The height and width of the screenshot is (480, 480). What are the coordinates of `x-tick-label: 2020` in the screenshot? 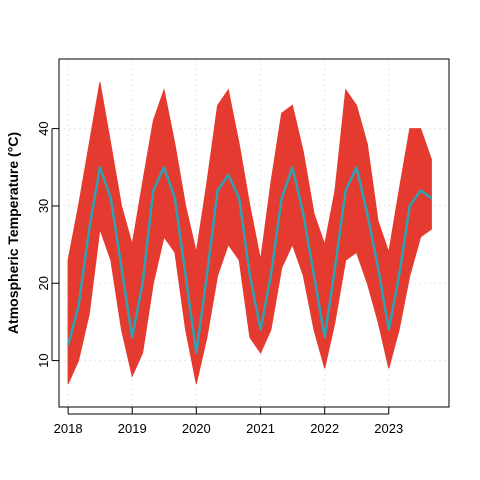 It's located at (196, 428).